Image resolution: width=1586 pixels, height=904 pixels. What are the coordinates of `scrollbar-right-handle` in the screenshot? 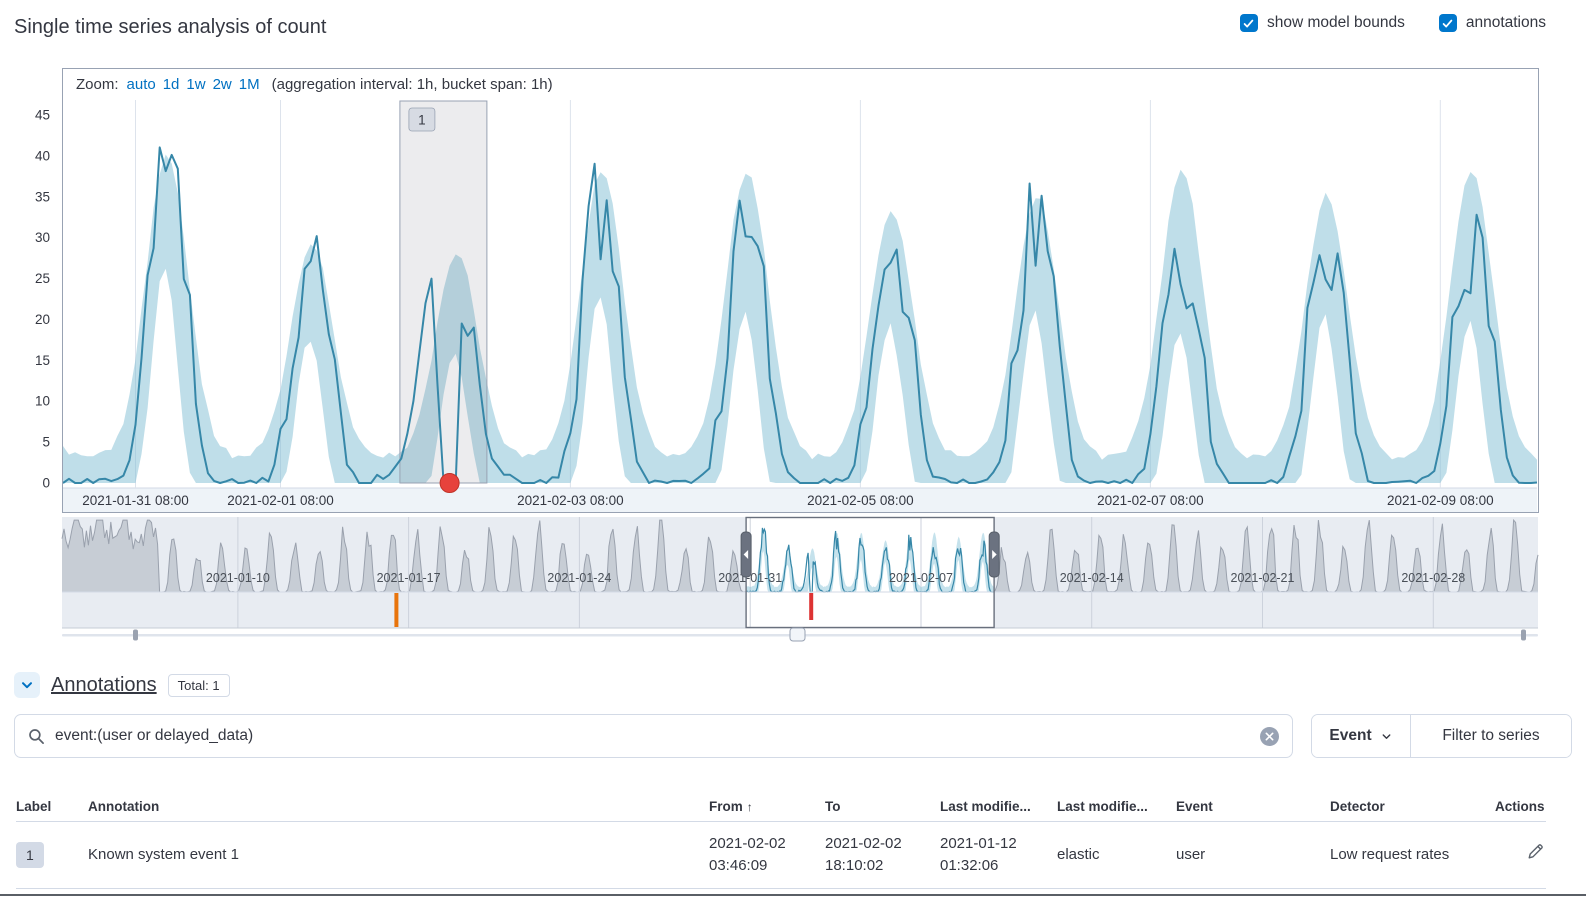 It's located at (1523, 635).